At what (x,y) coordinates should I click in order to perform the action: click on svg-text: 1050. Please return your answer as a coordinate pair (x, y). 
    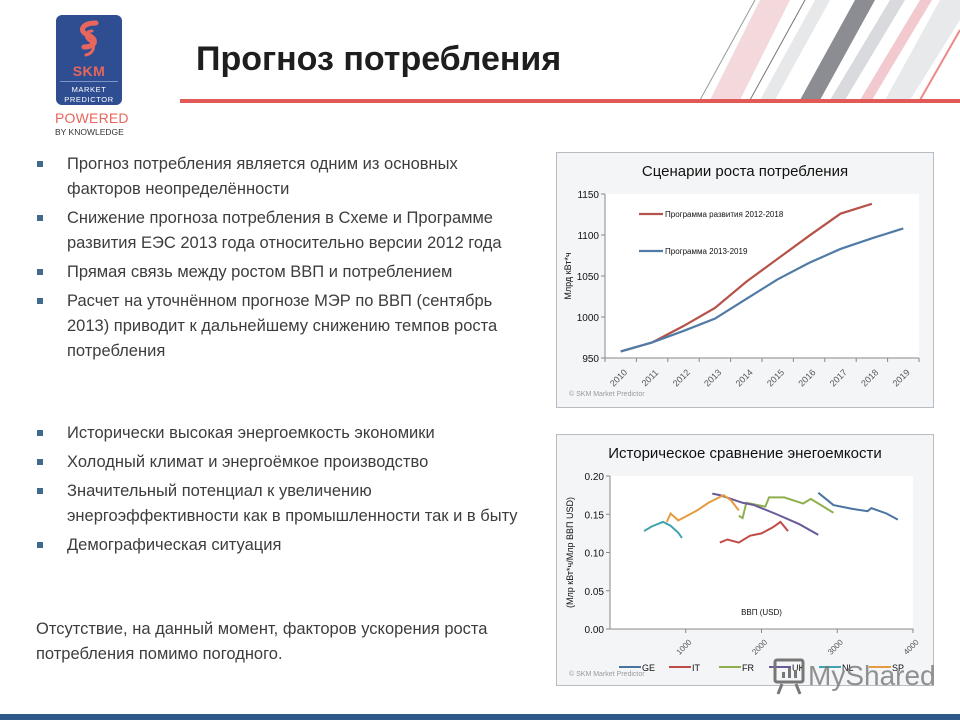
    Looking at the image, I should click on (588, 277).